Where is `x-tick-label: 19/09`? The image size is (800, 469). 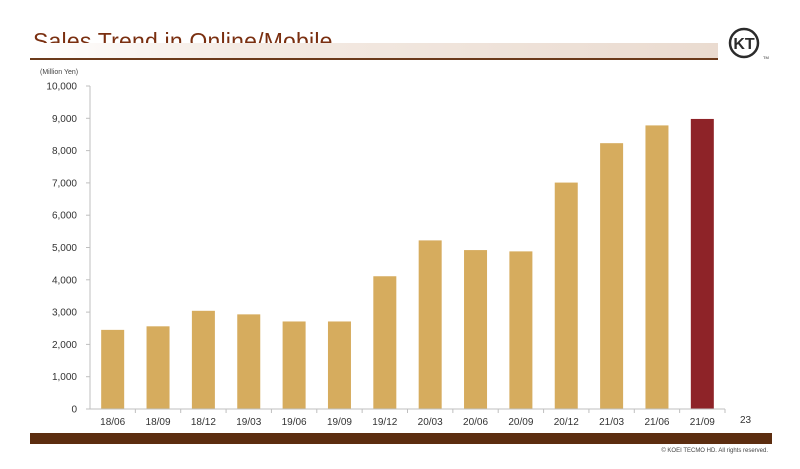 x-tick-label: 19/09 is located at coordinates (339, 422).